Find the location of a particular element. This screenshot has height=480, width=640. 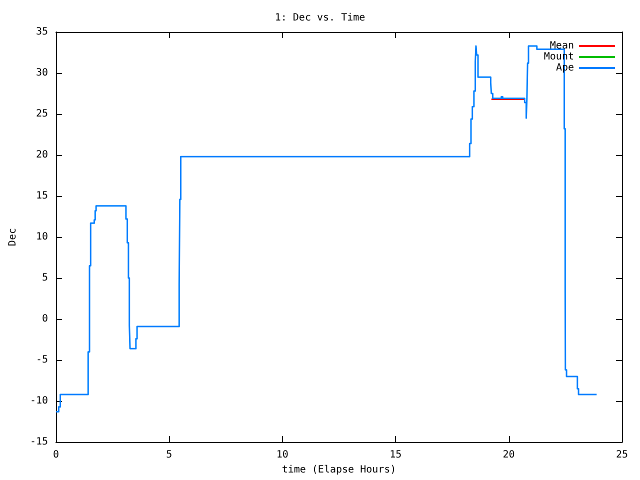

y-tick-label: 5 is located at coordinates (45, 278).